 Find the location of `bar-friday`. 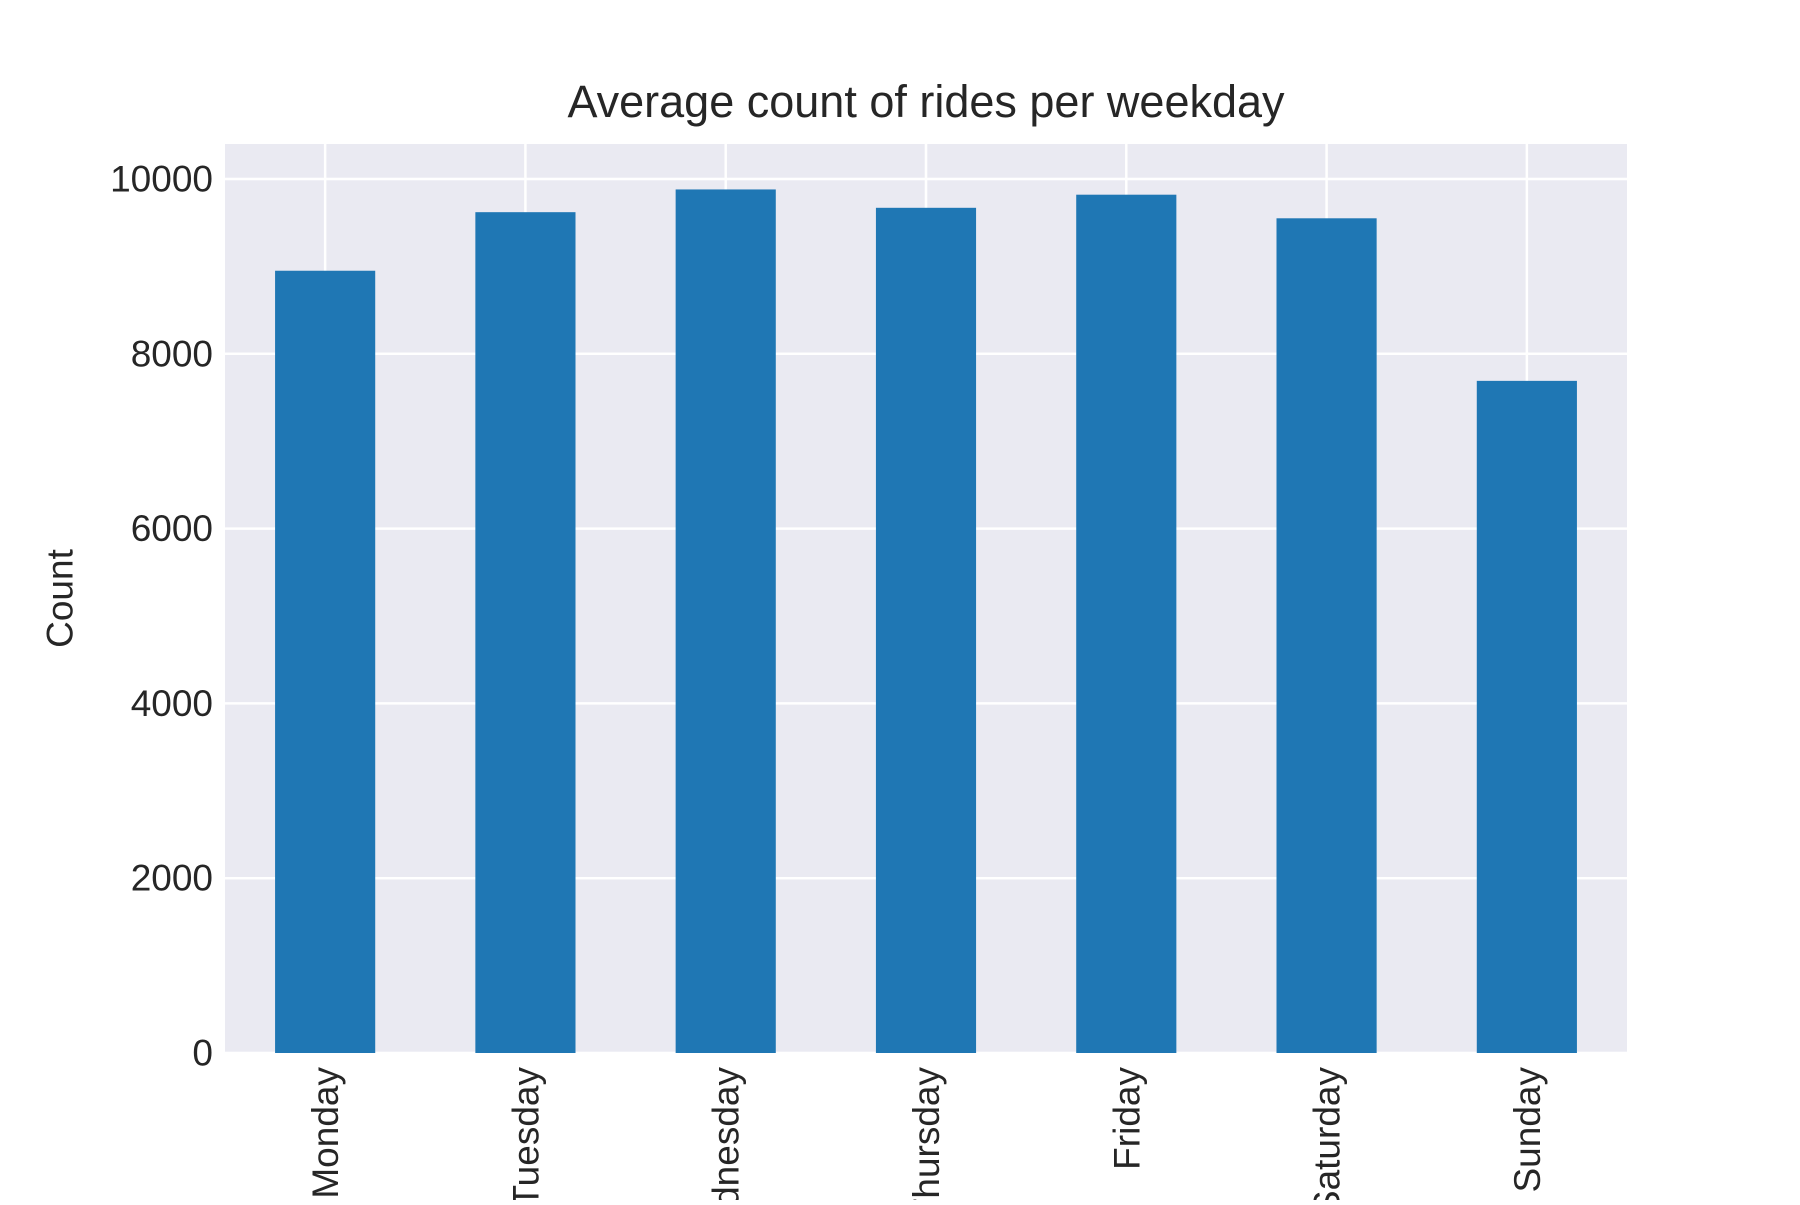

bar-friday is located at coordinates (1126, 624).